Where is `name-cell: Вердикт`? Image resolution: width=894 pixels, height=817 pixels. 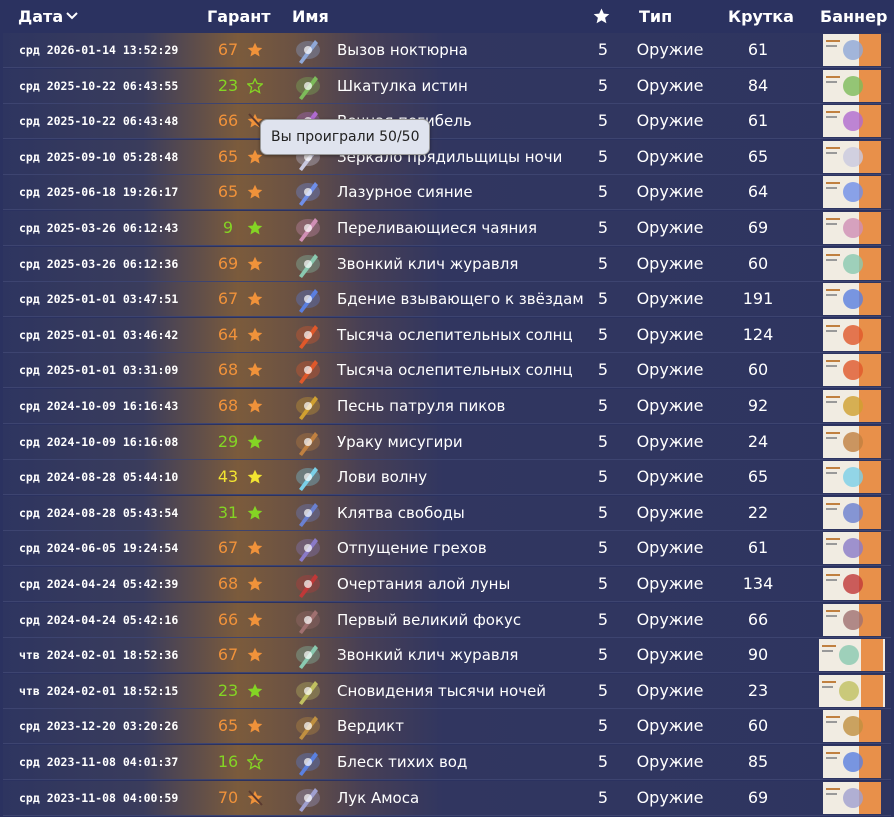 name-cell: Вердикт is located at coordinates (370, 726).